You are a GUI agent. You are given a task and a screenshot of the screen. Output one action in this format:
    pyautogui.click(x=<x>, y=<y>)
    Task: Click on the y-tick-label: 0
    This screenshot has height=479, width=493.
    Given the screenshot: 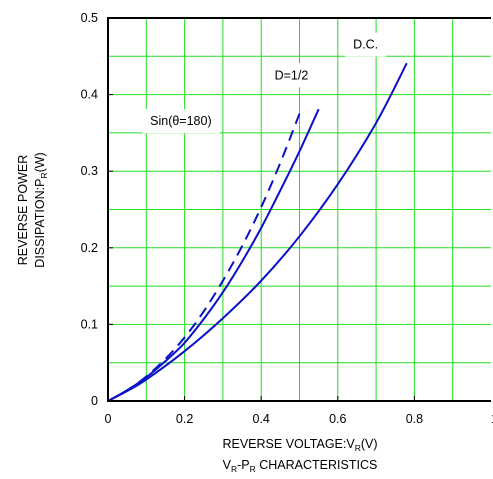 What is the action you would take?
    pyautogui.click(x=94, y=401)
    